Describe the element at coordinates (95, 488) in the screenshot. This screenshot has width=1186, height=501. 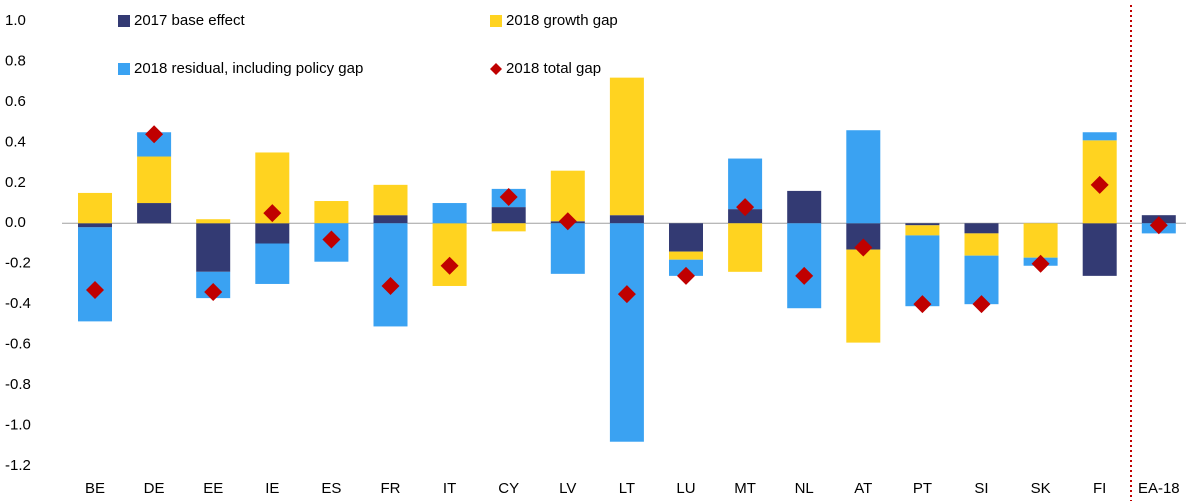
I see `x-tick-label: BE` at that location.